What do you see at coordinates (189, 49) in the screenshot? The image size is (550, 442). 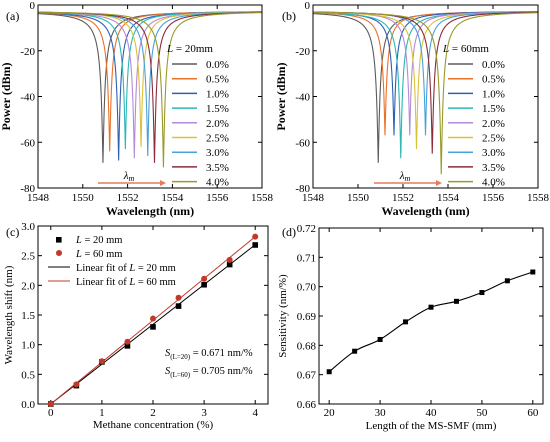 I see `legend-title: L = 20mm` at bounding box center [189, 49].